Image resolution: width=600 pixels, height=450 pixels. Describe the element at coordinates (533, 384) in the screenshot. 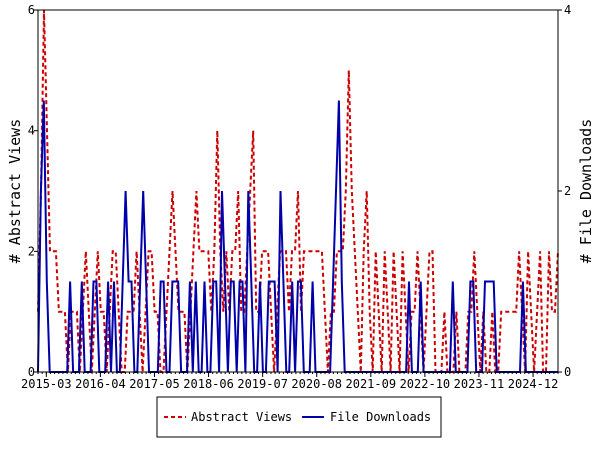

I see `x-tick-label: 2024-12` at that location.